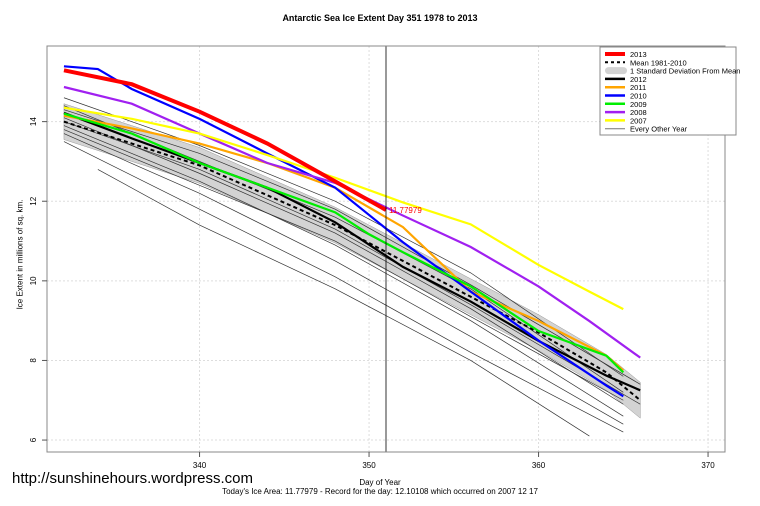  I want to click on watermark-url: http://sunshinehours.wordpress.com, so click(132, 478).